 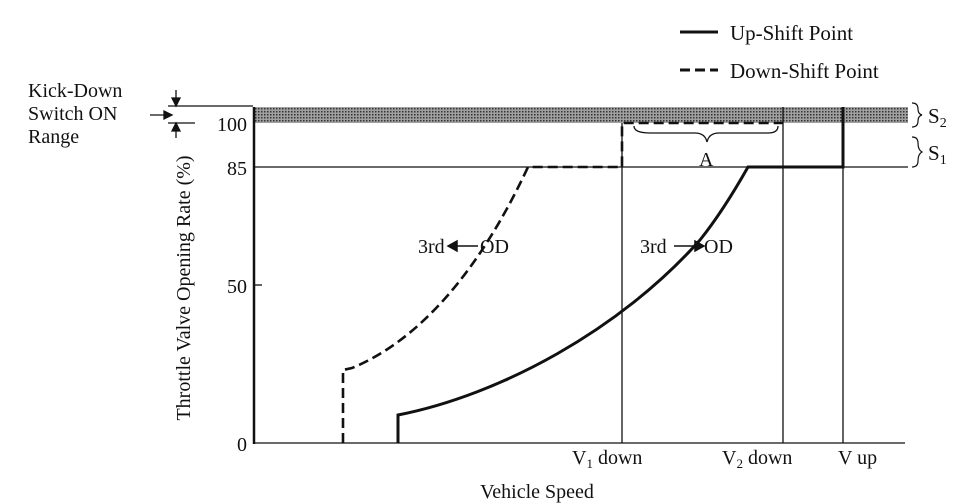 I want to click on label-s2: S2, so click(x=937, y=117).